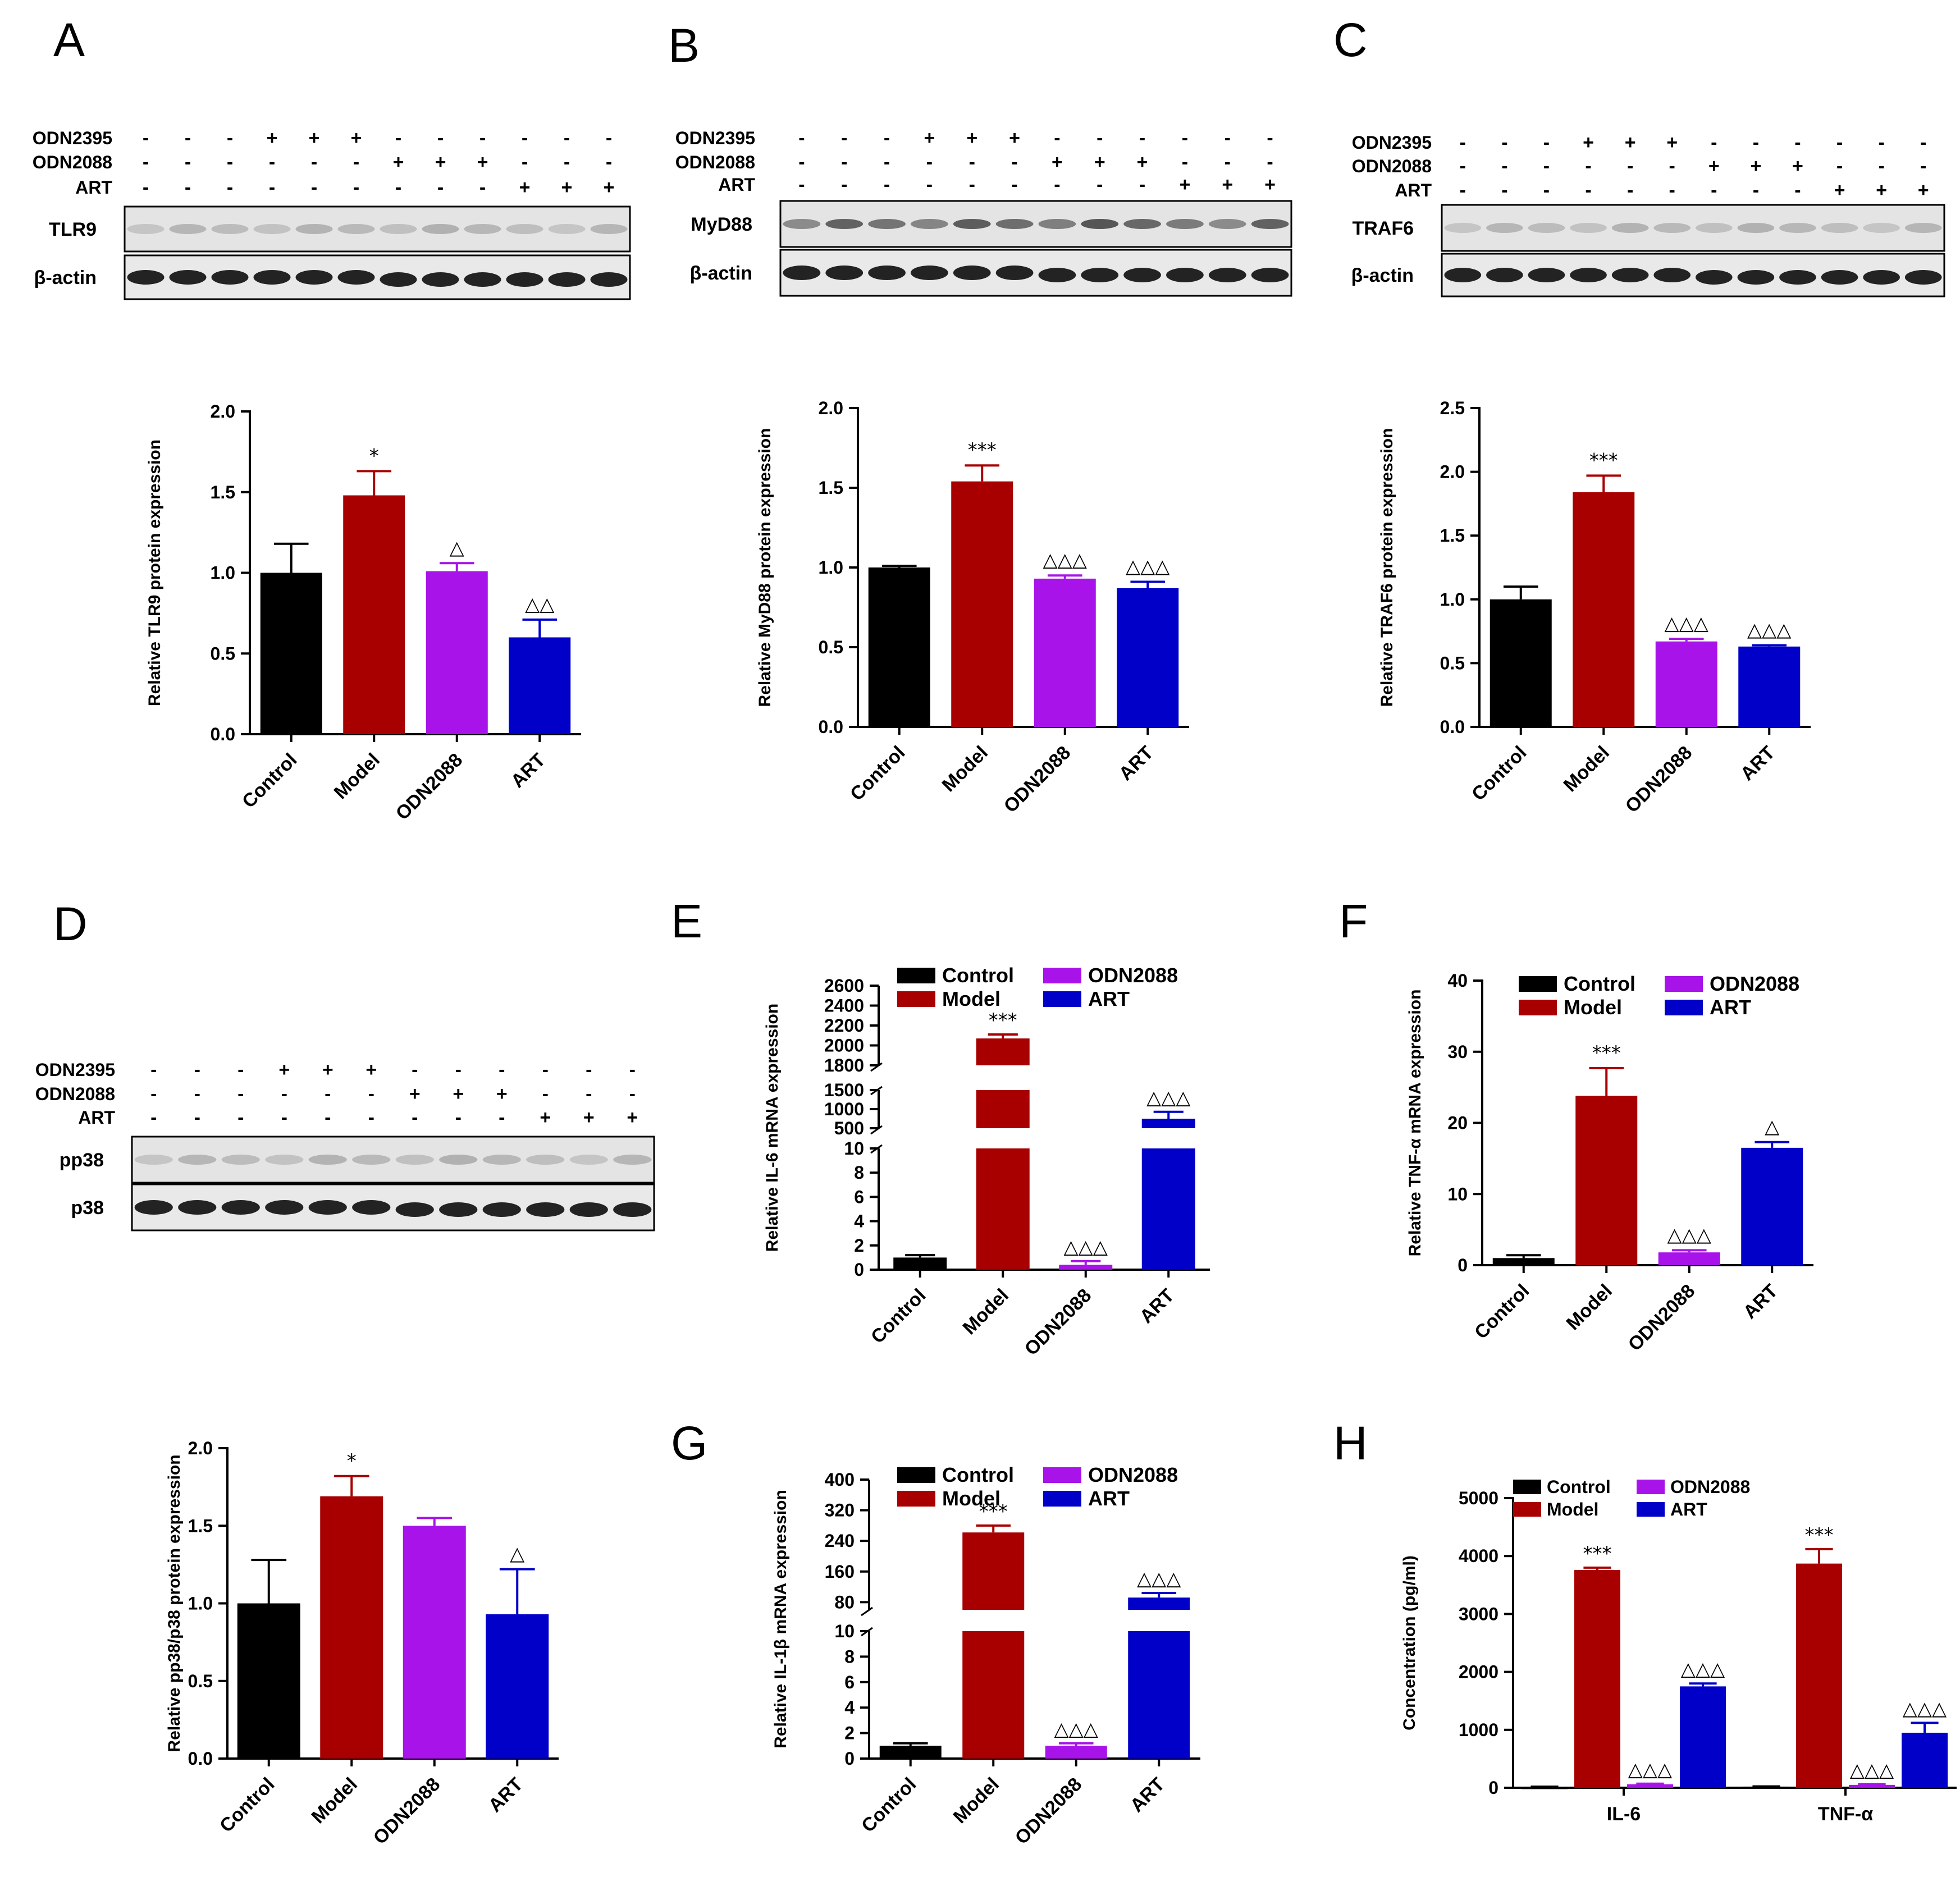  What do you see at coordinates (849, 1682) in the screenshot?
I see `chart-G-ytick-label: 6` at bounding box center [849, 1682].